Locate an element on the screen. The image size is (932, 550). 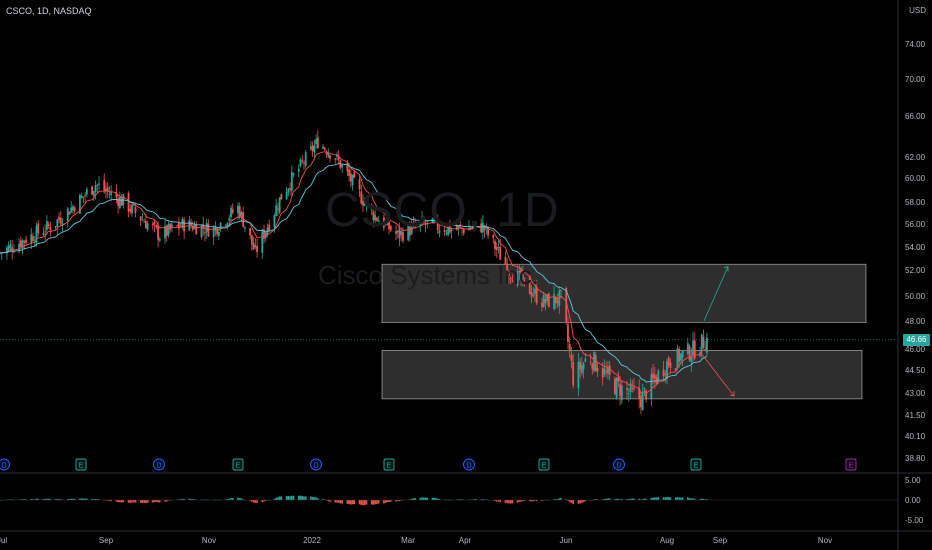
watermark-symbol: CSCO, 1D is located at coordinates (442, 210).